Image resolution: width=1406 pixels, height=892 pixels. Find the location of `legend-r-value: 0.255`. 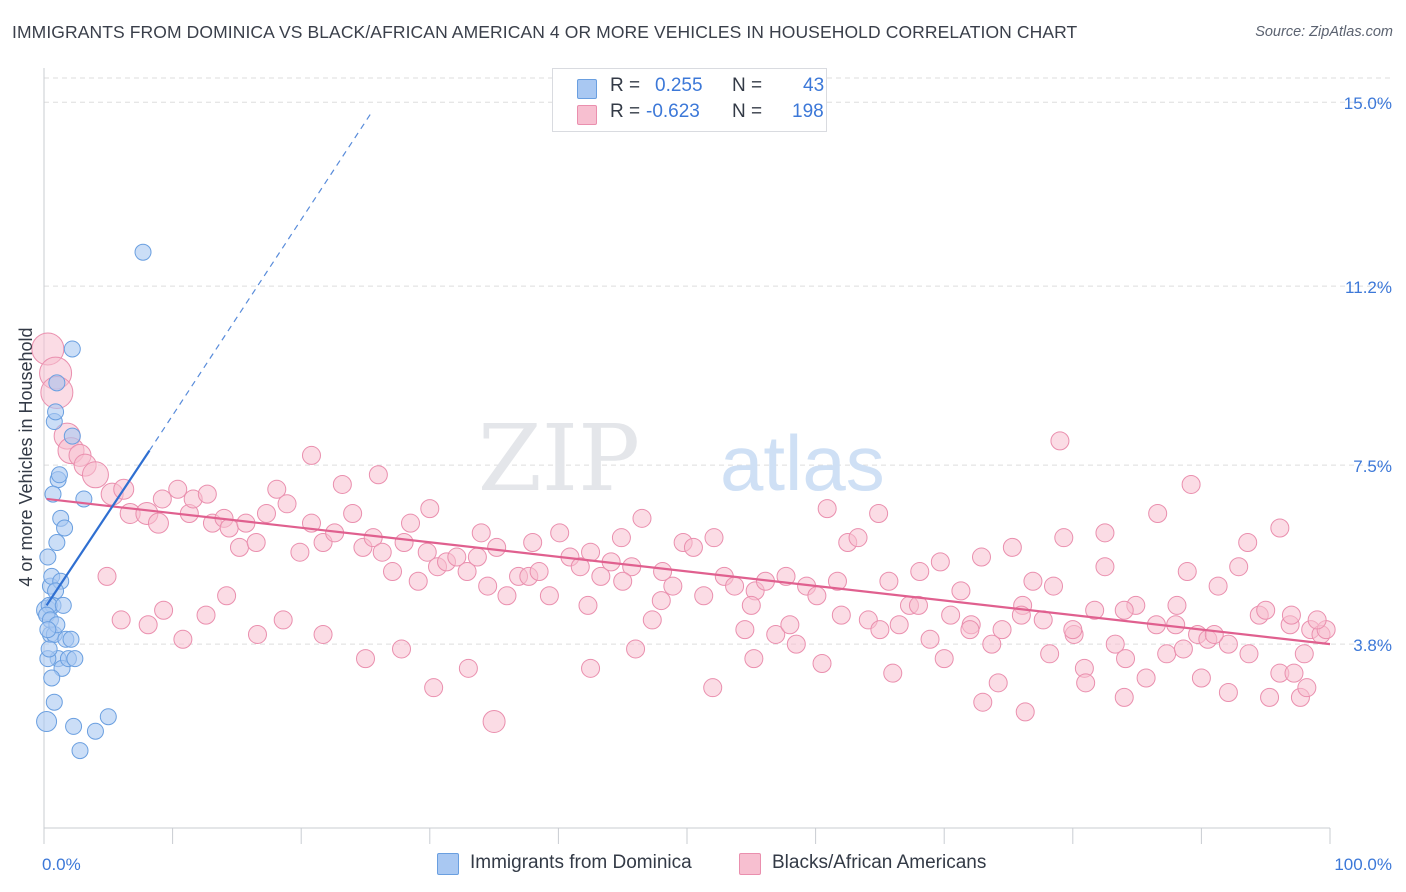

legend-r-value: 0.255 is located at coordinates (679, 85).